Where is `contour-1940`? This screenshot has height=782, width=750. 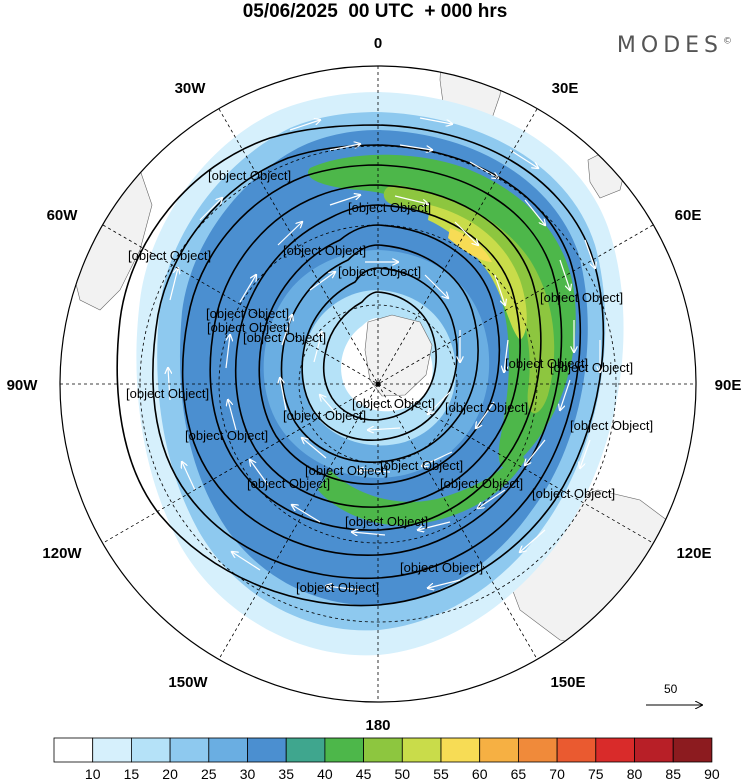 contour-1940 is located at coordinates (379, 353).